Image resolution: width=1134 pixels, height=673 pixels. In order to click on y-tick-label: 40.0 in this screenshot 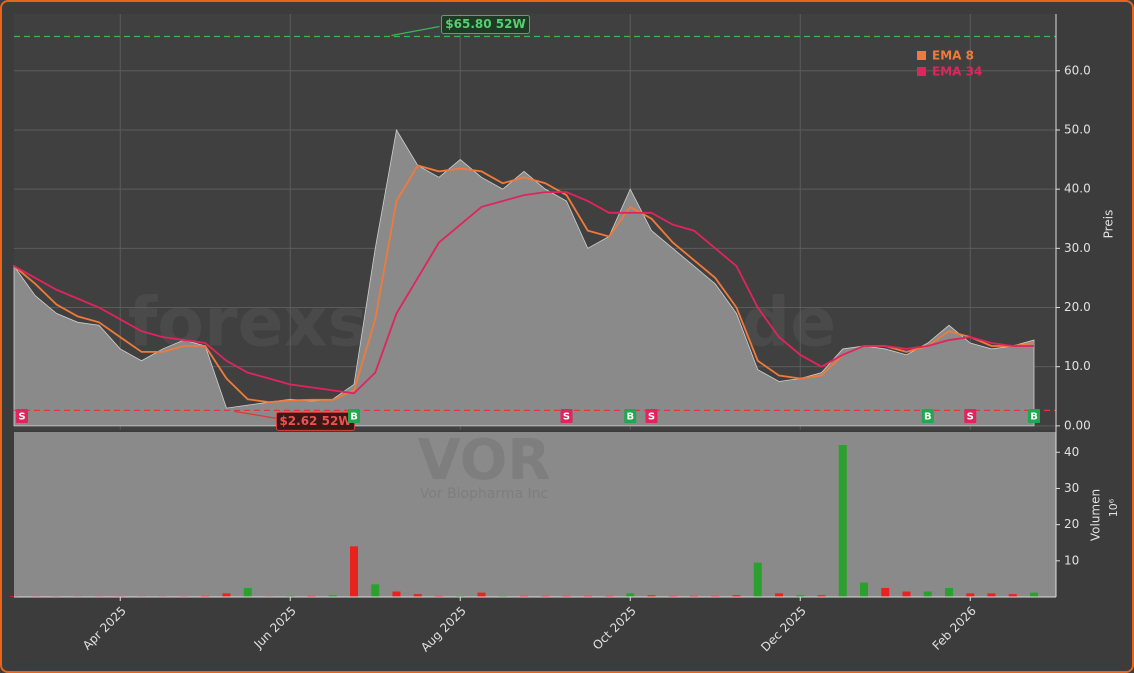, I will do `click(1077, 189)`.